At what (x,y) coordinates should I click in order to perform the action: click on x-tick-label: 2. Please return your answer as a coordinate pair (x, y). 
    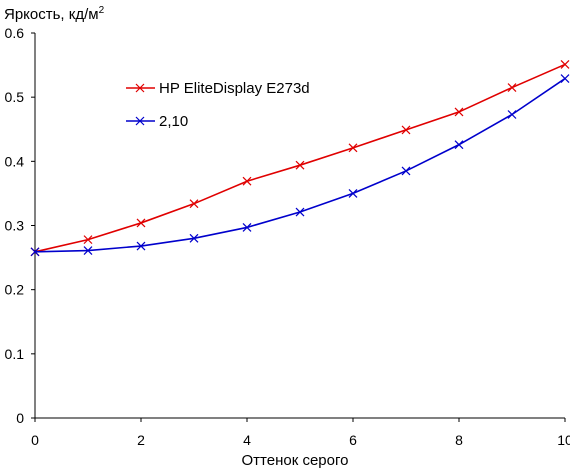
    Looking at the image, I should click on (141, 440).